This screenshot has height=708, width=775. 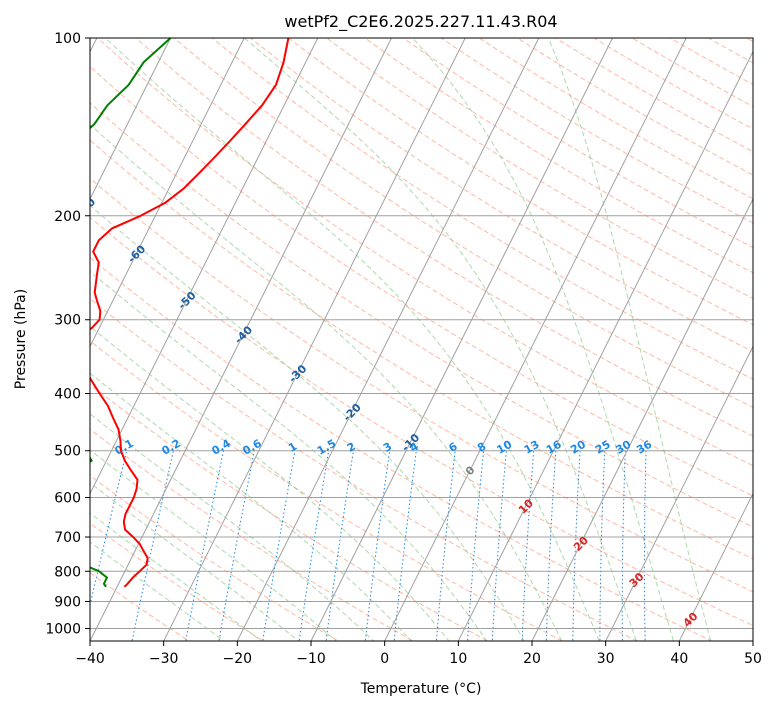 I want to click on x-tick-label: 30, so click(x=606, y=659).